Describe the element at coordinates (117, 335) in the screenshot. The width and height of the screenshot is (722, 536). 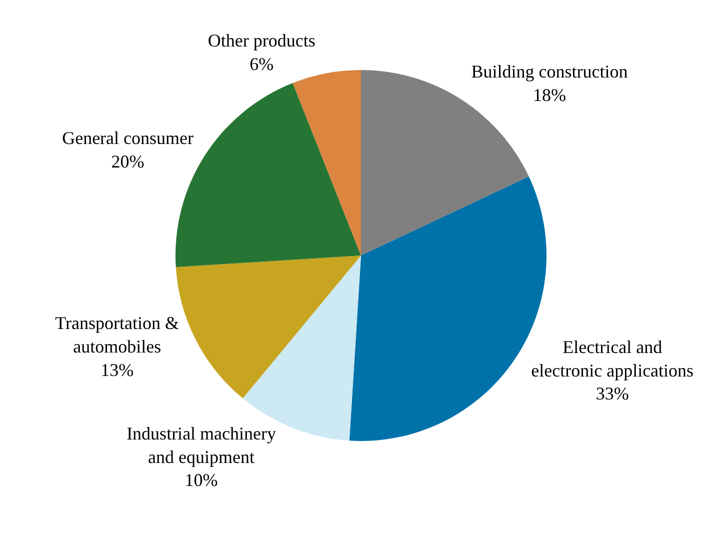
I see `slice-label: Transportation & automobiles` at that location.